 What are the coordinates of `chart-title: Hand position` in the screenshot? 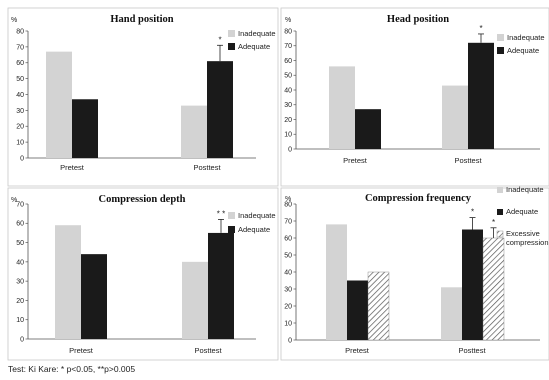 It's located at (141, 19).